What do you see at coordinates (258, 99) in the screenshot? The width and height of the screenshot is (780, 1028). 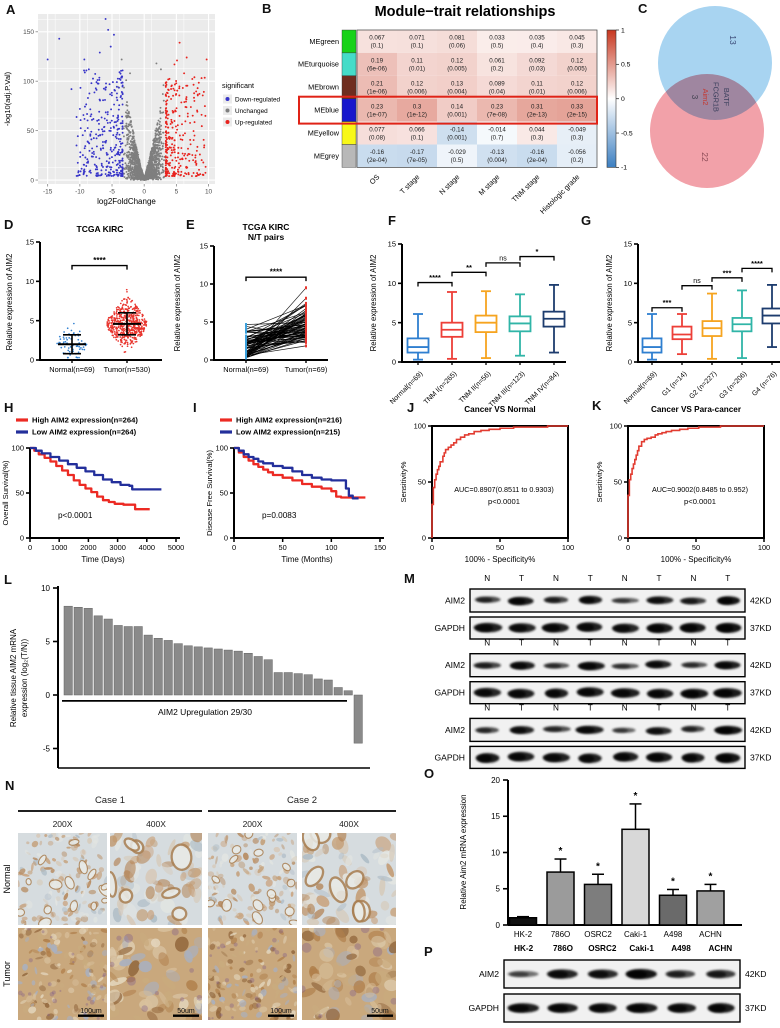 I see `svg-text: Down-regulated` at bounding box center [258, 99].